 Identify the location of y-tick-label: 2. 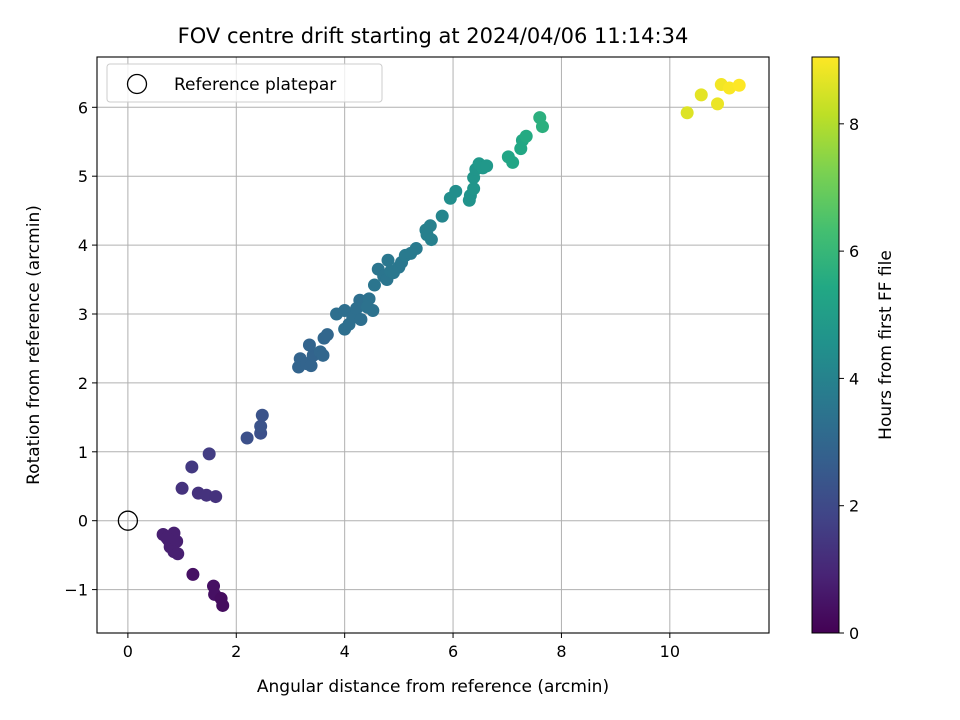
(83, 383).